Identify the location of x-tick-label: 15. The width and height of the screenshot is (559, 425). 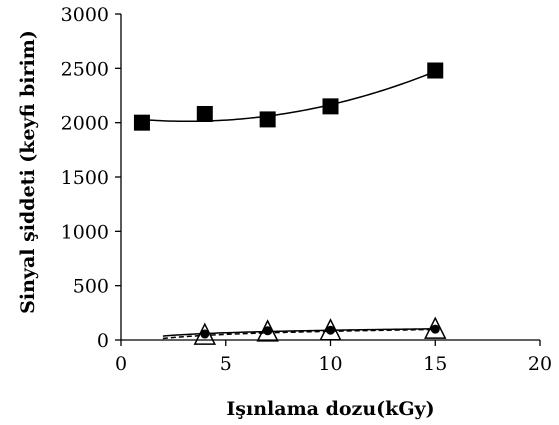
(435, 364).